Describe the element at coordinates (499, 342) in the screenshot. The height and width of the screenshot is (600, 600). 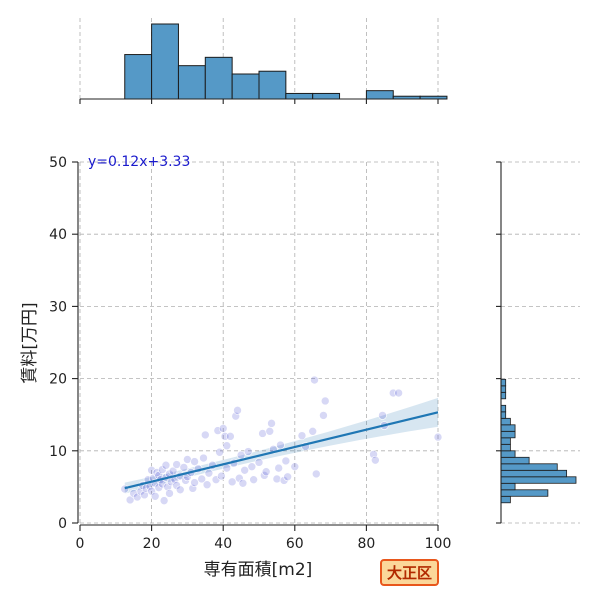
I see `y-marginal-axis` at that location.